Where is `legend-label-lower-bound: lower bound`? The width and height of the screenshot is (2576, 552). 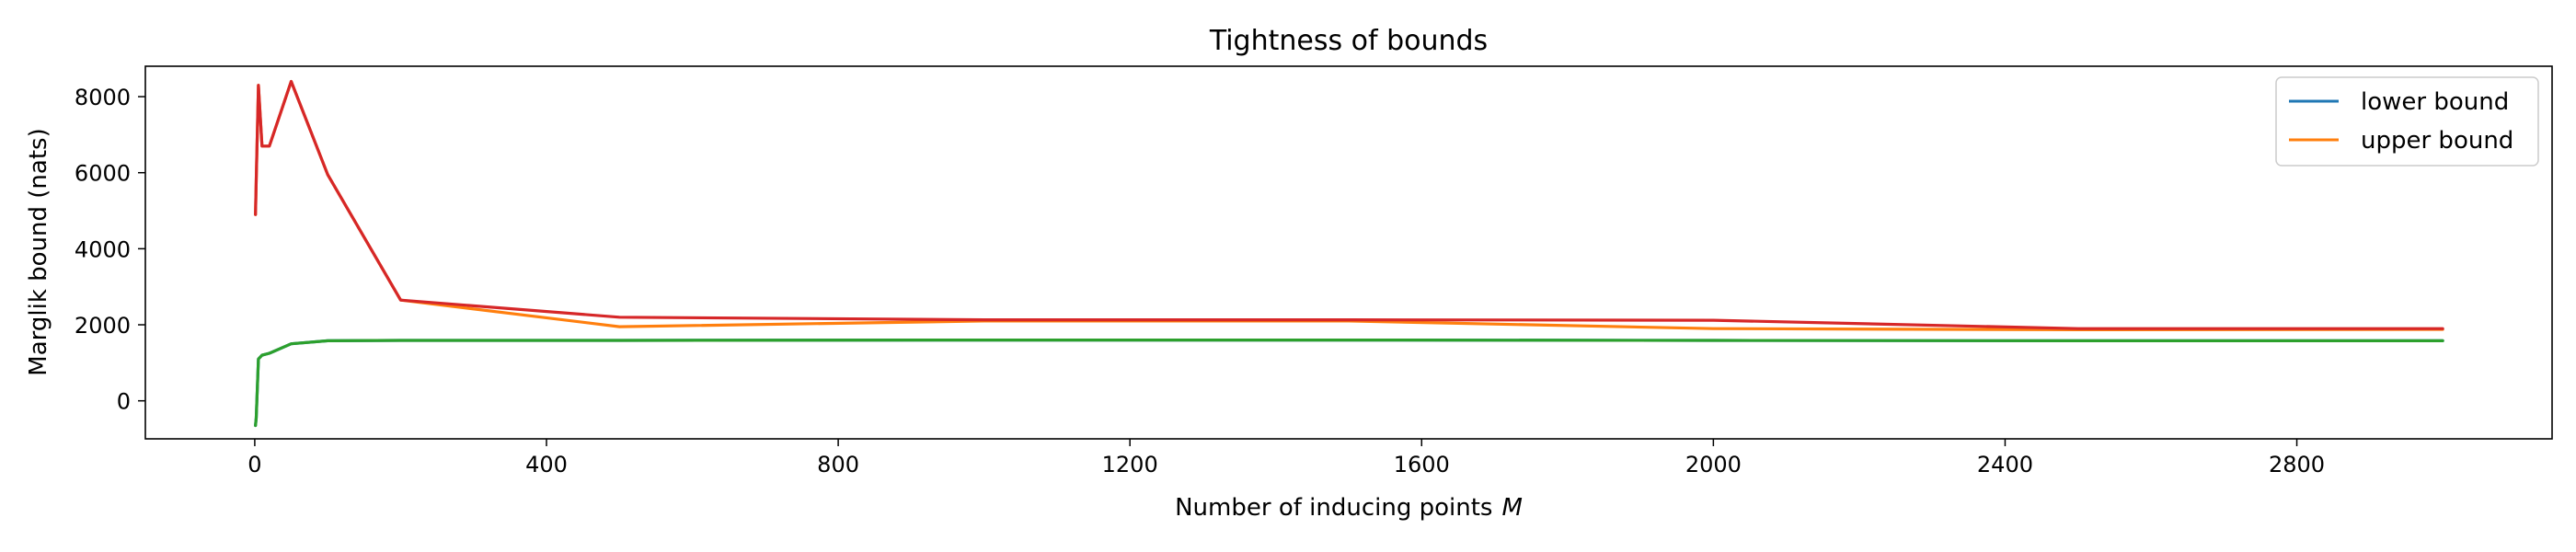 legend-label-lower-bound: lower bound is located at coordinates (2435, 102).